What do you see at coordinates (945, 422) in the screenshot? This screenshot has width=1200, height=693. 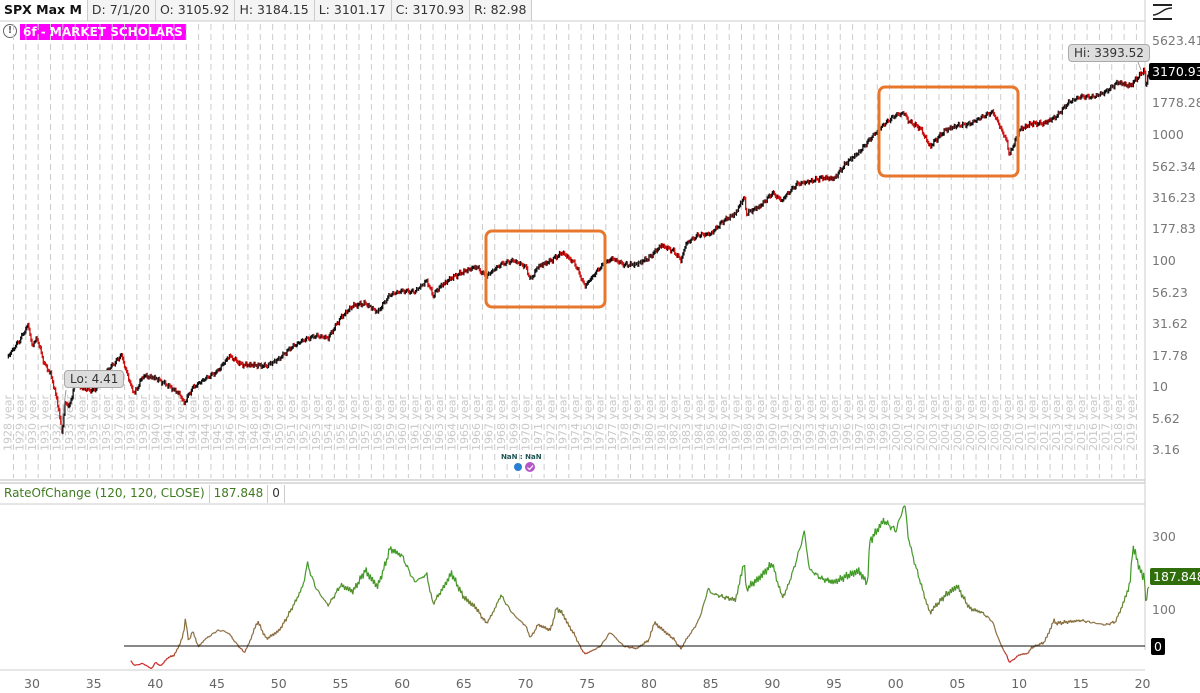 I see `year-label: 2004 year` at bounding box center [945, 422].